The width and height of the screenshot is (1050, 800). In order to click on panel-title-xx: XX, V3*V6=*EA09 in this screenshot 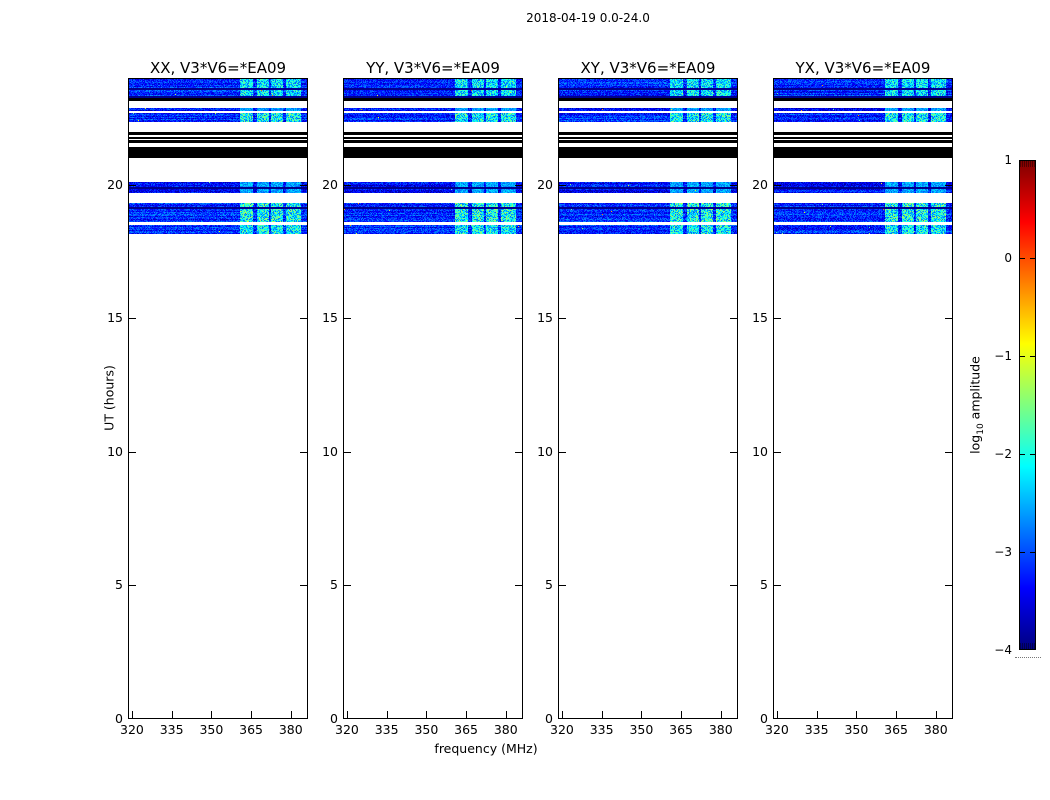, I will do `click(218, 68)`.